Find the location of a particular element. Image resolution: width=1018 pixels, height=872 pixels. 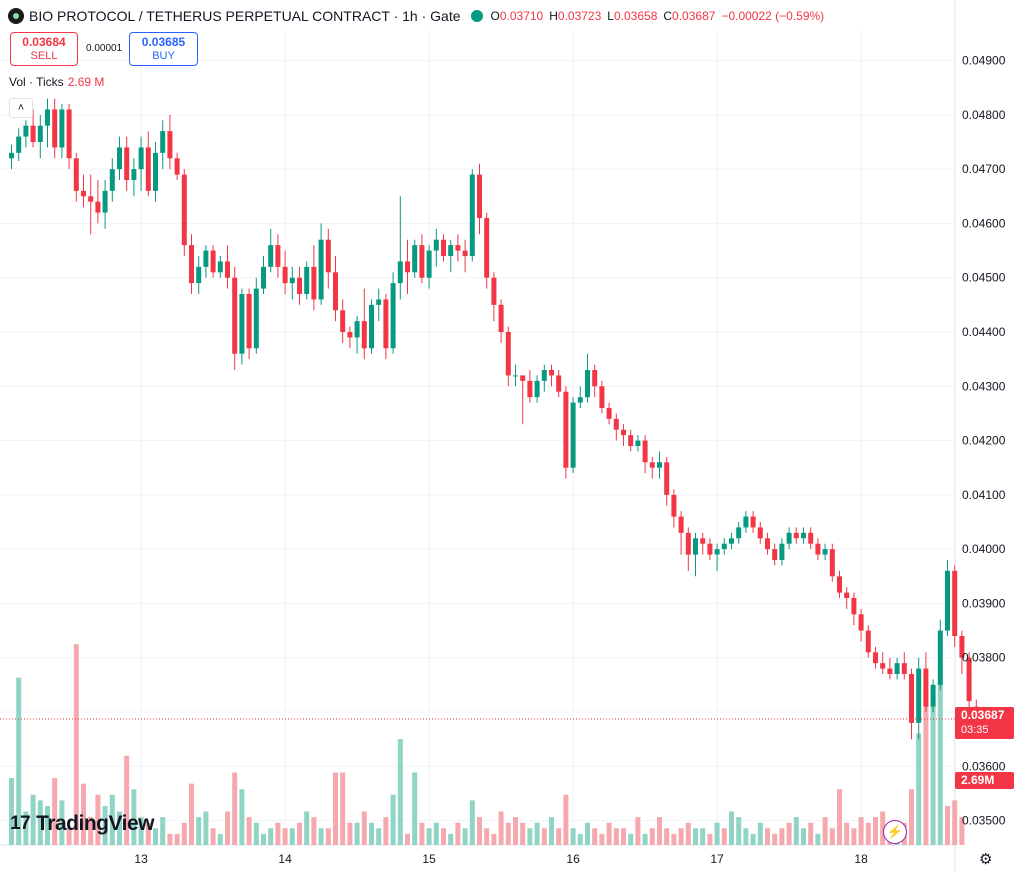

tradingview-logo: 17 TradingView is located at coordinates (82, 824).